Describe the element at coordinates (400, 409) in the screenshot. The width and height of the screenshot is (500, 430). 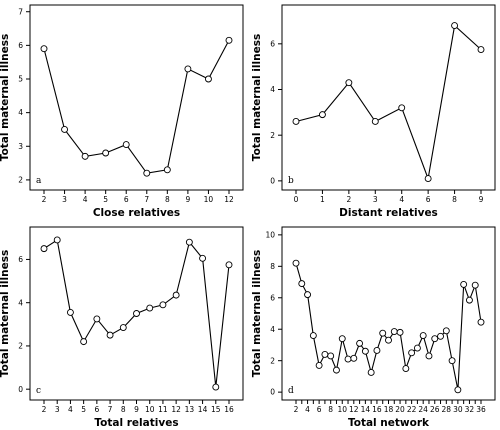
I see `x-tick-label: 20` at that location.